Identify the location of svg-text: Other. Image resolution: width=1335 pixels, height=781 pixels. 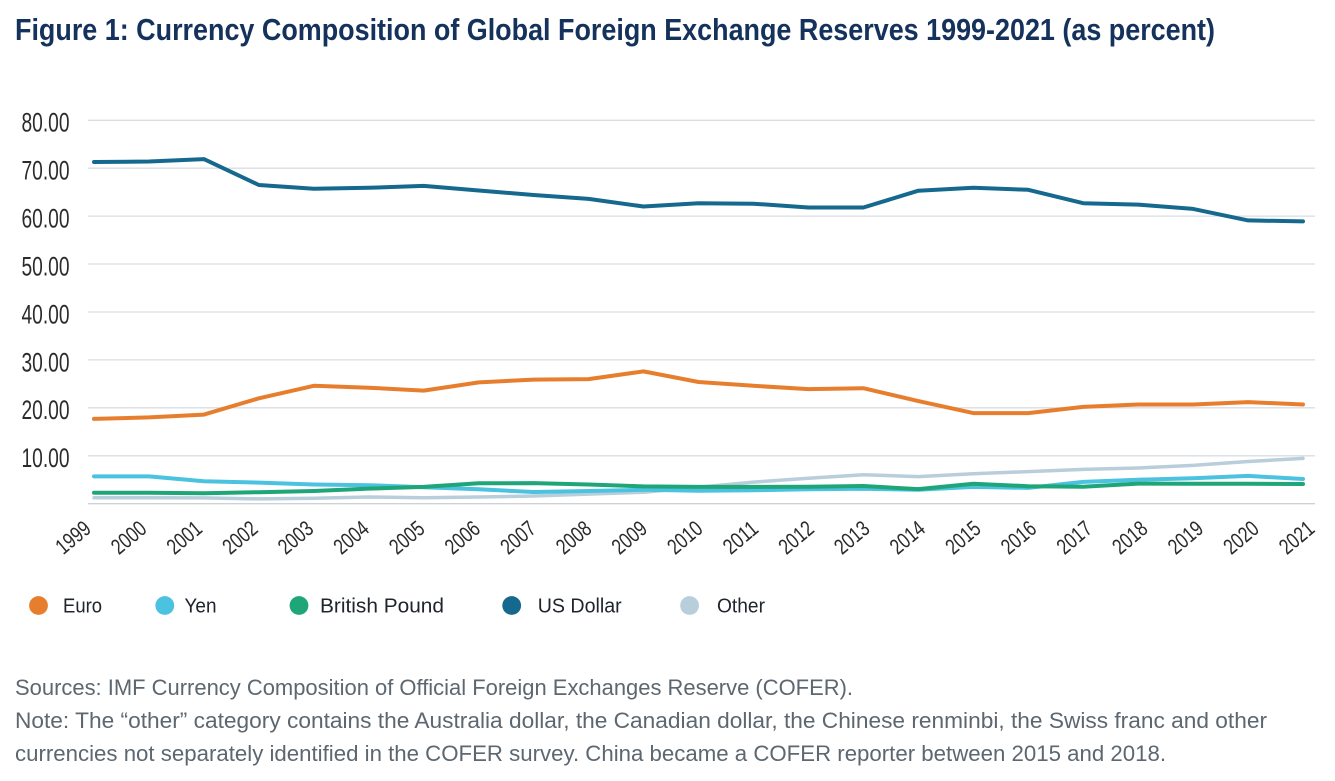
(741, 607).